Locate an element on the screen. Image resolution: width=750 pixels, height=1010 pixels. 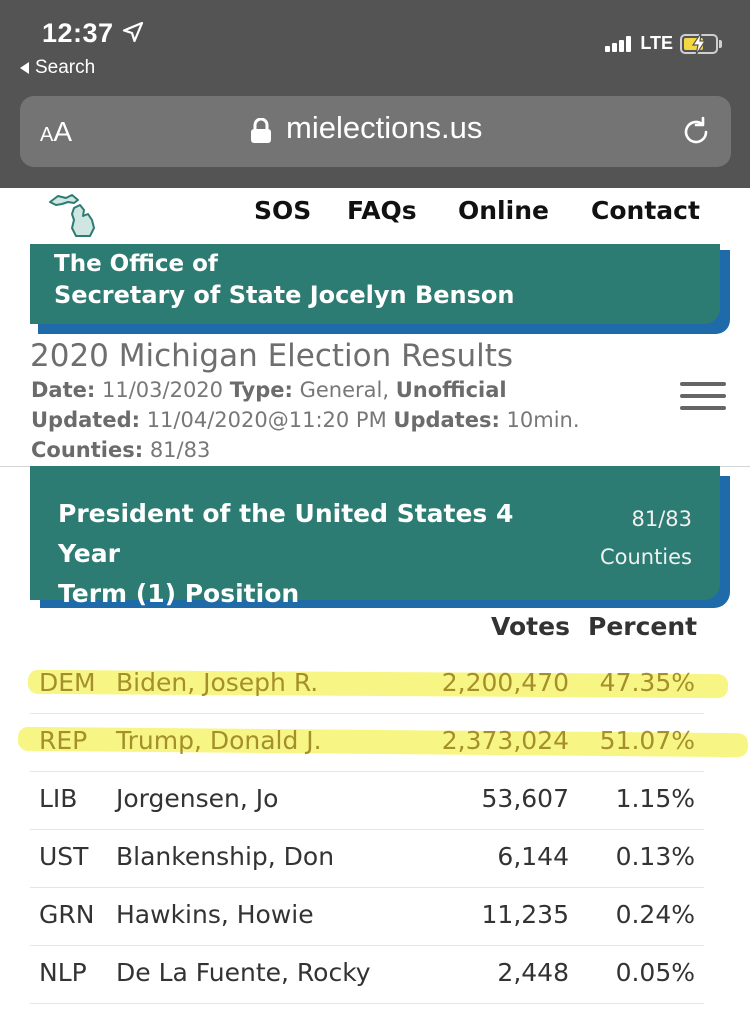
lock-icon is located at coordinates (261, 130).